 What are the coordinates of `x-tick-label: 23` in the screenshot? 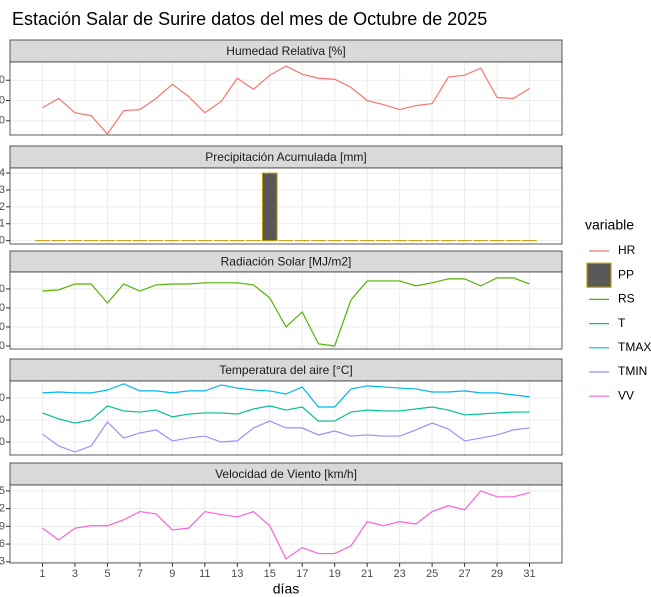 It's located at (400, 574).